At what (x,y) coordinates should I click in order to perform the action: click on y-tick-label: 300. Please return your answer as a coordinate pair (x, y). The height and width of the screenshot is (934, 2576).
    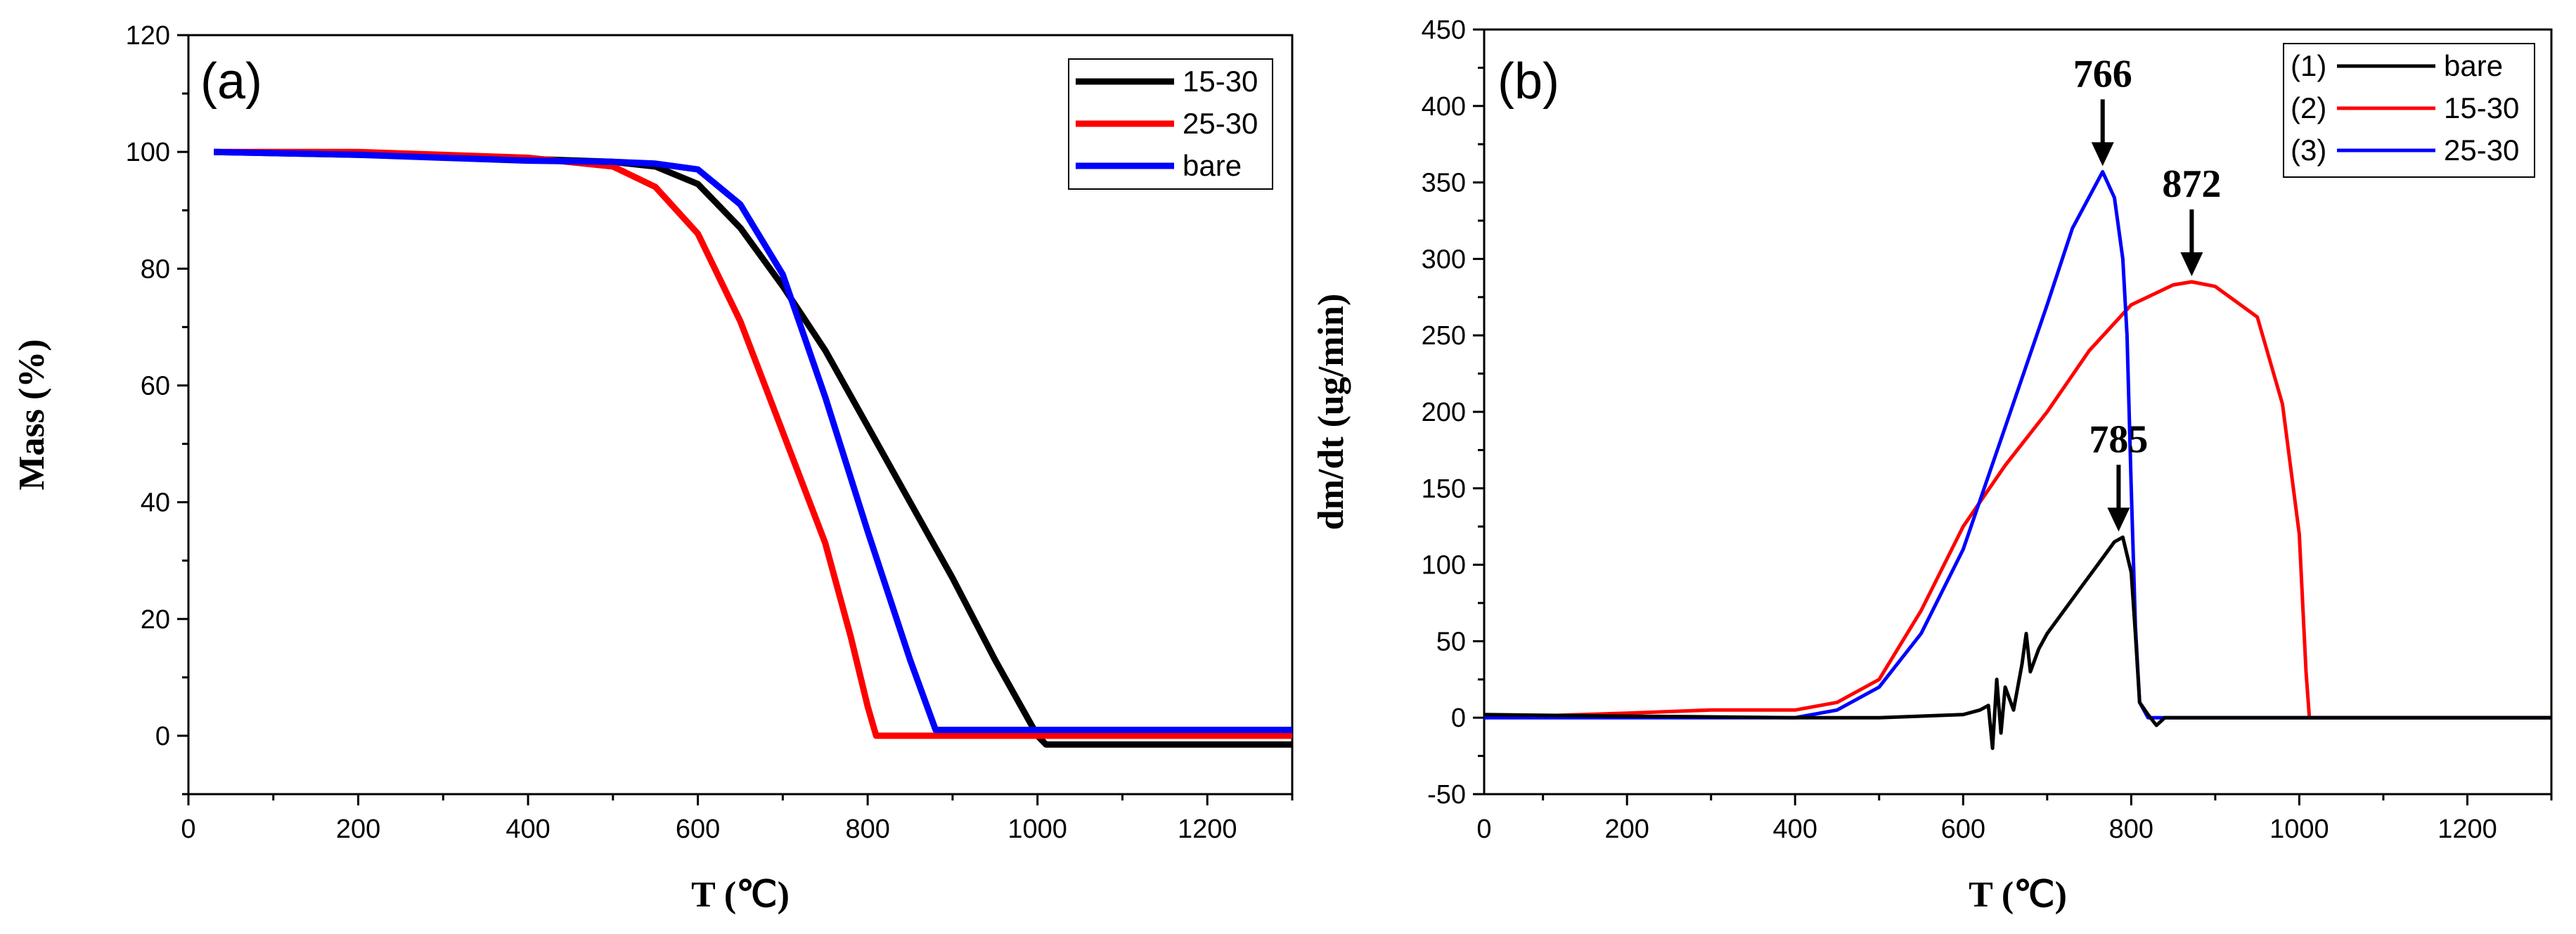
    Looking at the image, I should click on (1444, 259).